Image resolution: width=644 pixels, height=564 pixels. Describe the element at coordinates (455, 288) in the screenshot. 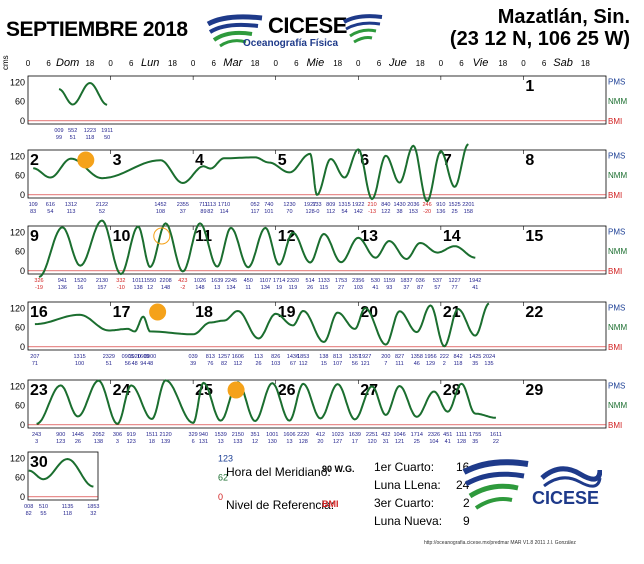

I see `tide-level-label: 77` at that location.